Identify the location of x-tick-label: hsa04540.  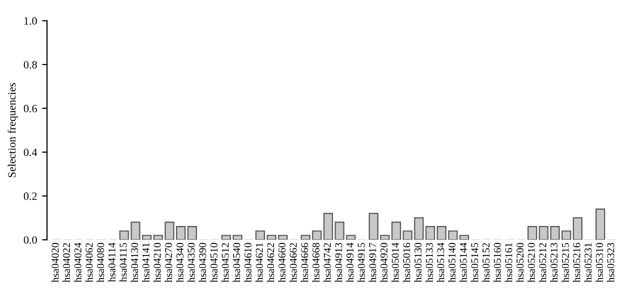
(236, 262).